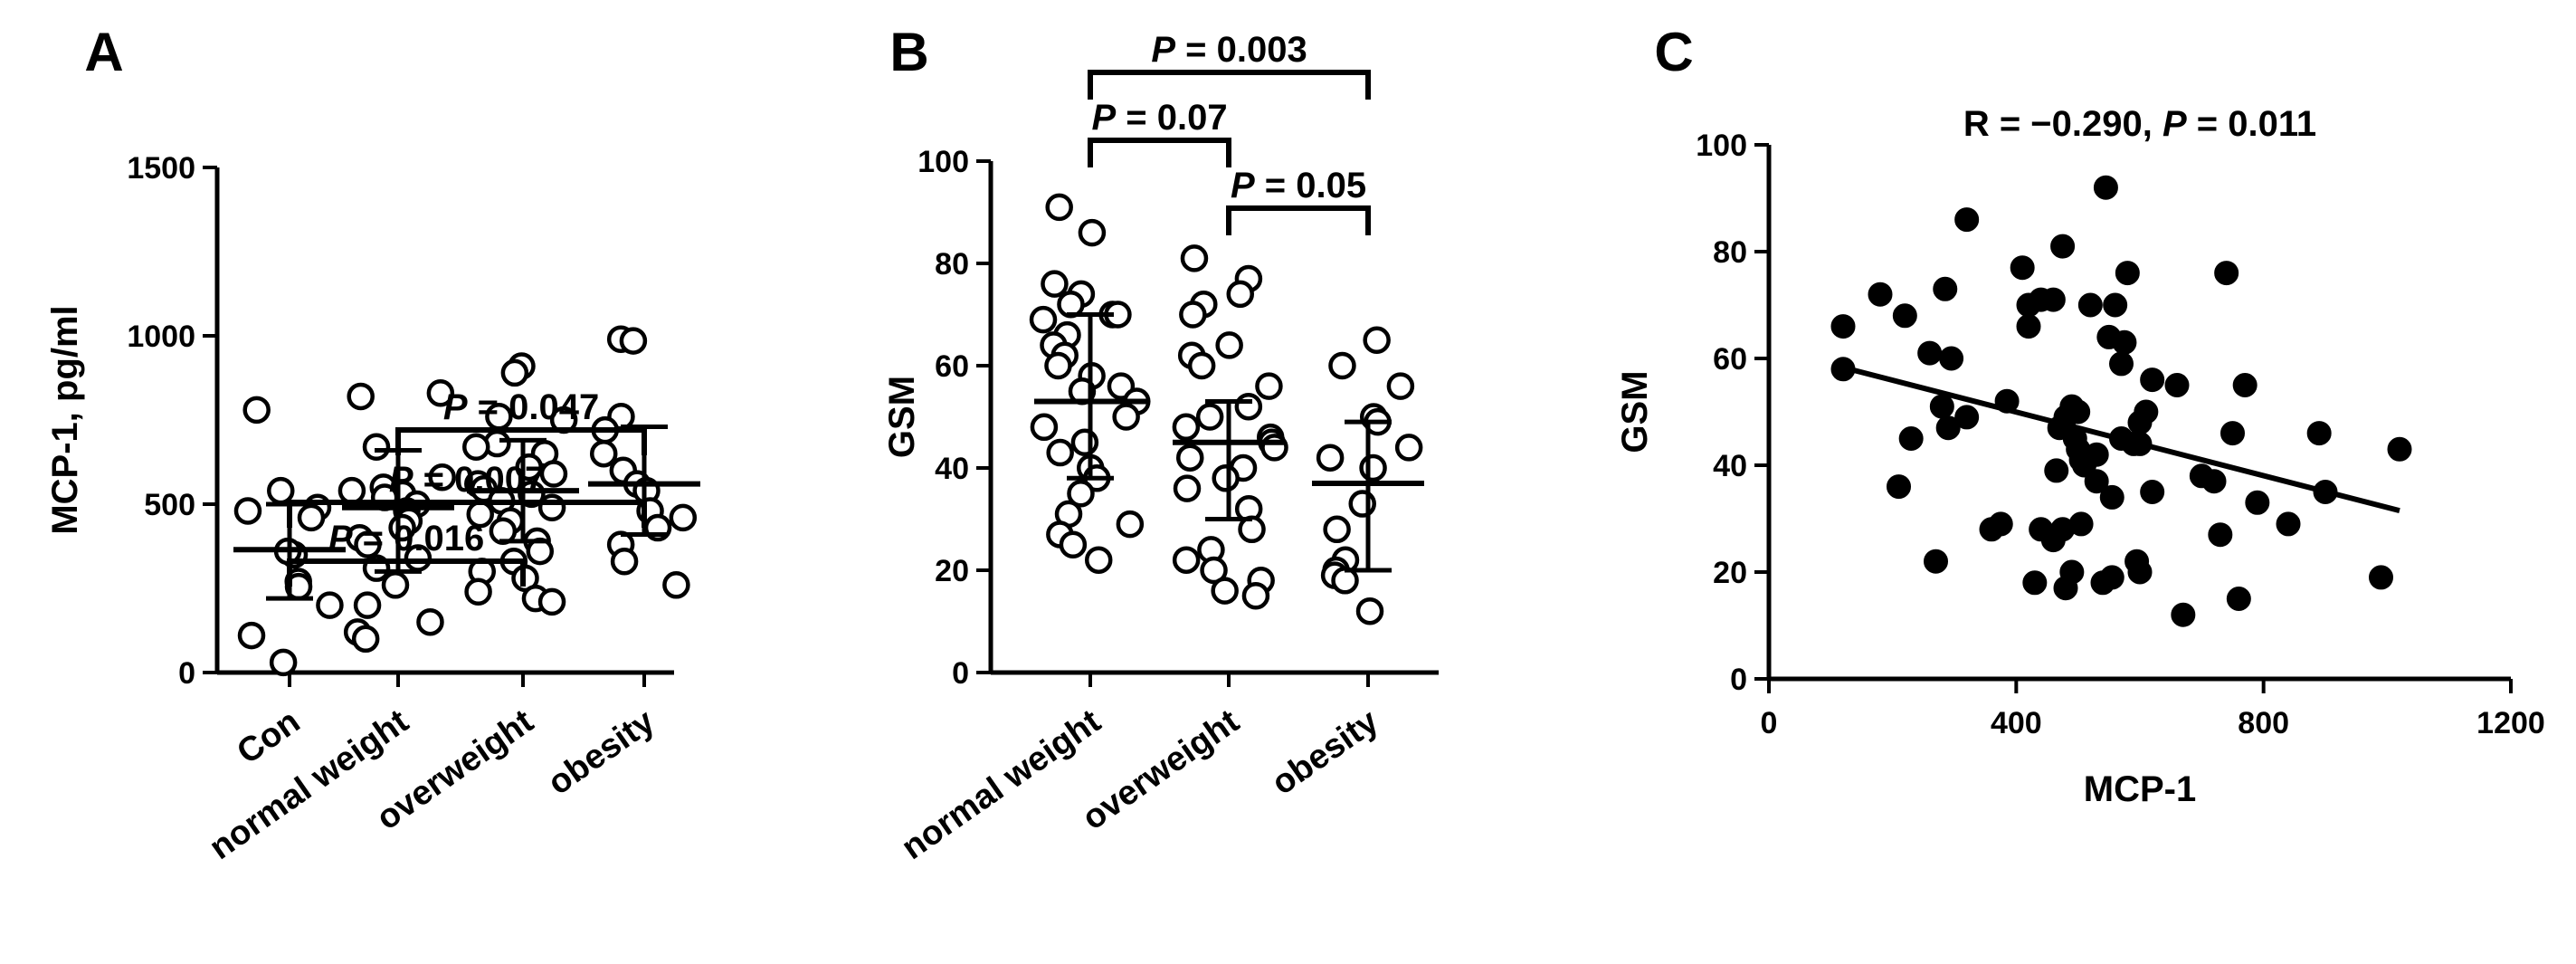 This screenshot has height=964, width=2576. I want to click on p-annotation: P = 0.047, so click(521, 407).